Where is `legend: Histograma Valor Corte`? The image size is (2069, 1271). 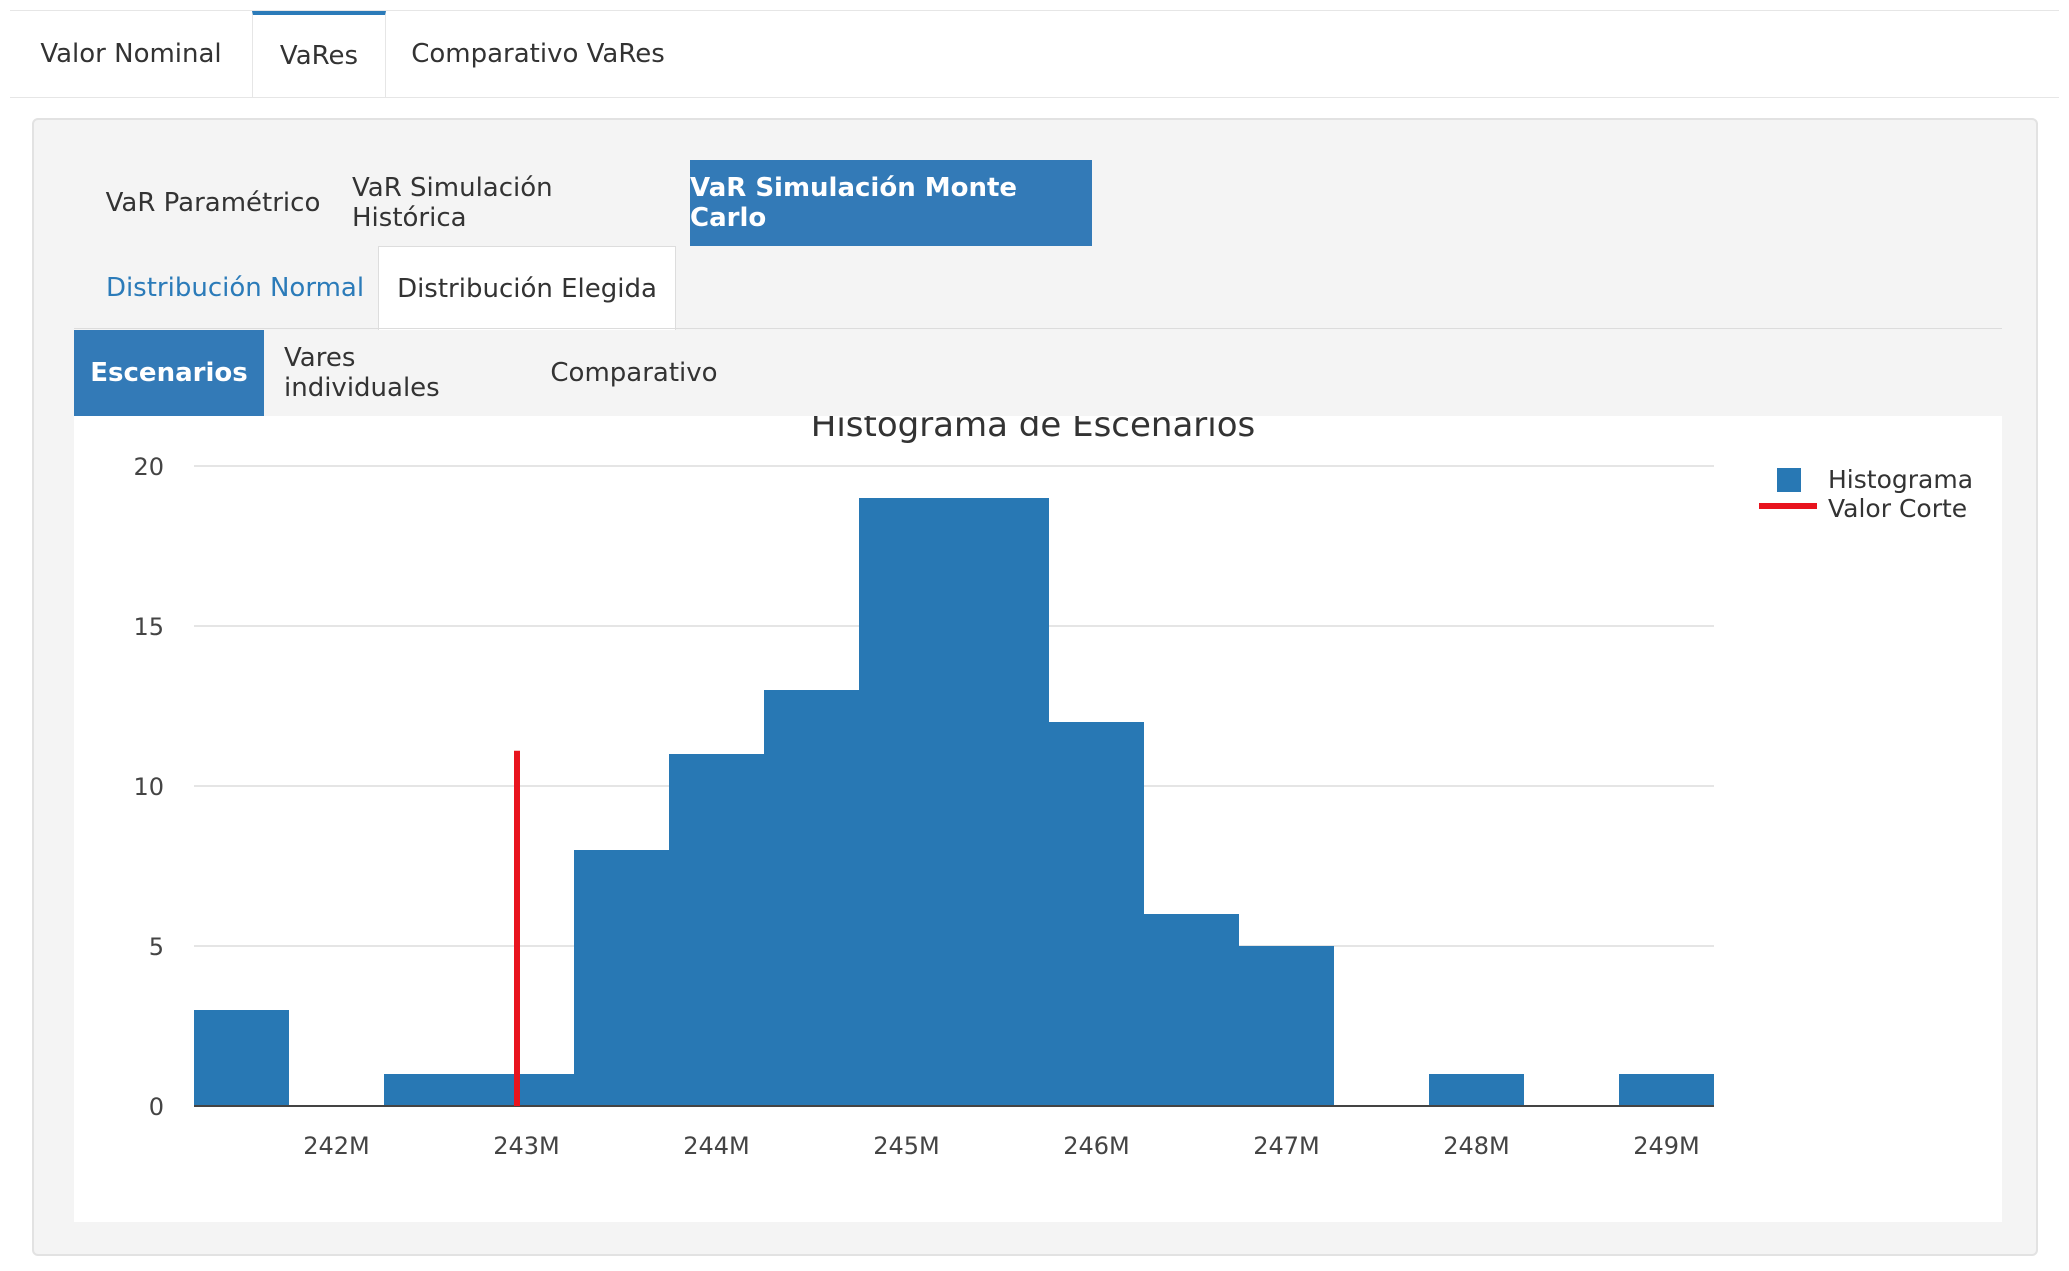 legend: Histograma Valor Corte is located at coordinates (1866, 494).